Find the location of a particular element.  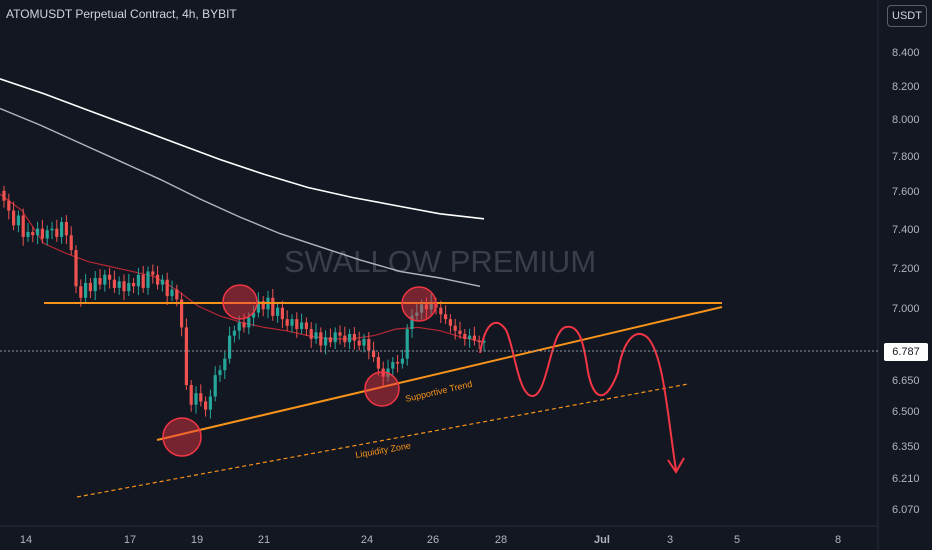

time-tick-label: 19 is located at coordinates (197, 540).